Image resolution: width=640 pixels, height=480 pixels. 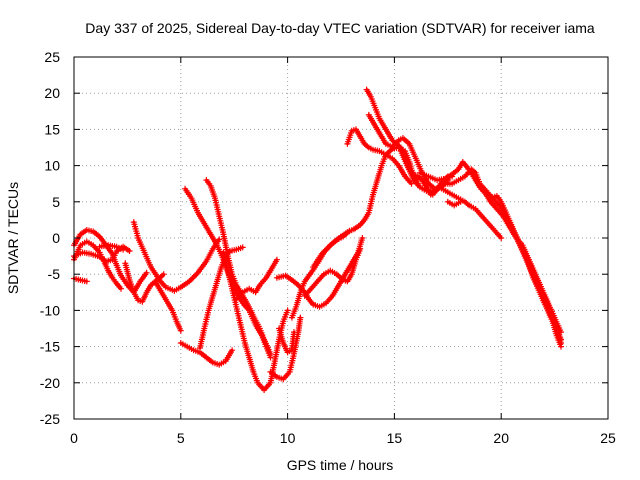 I want to click on x-tick-label: 20, so click(x=501, y=438).